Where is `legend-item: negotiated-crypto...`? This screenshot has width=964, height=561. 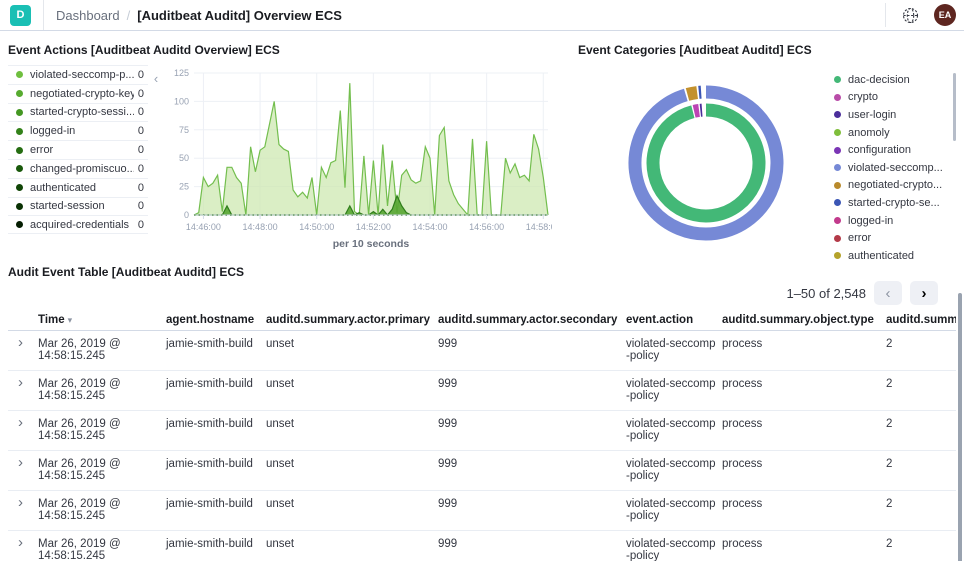
legend-item: negotiated-crypto... is located at coordinates (895, 186).